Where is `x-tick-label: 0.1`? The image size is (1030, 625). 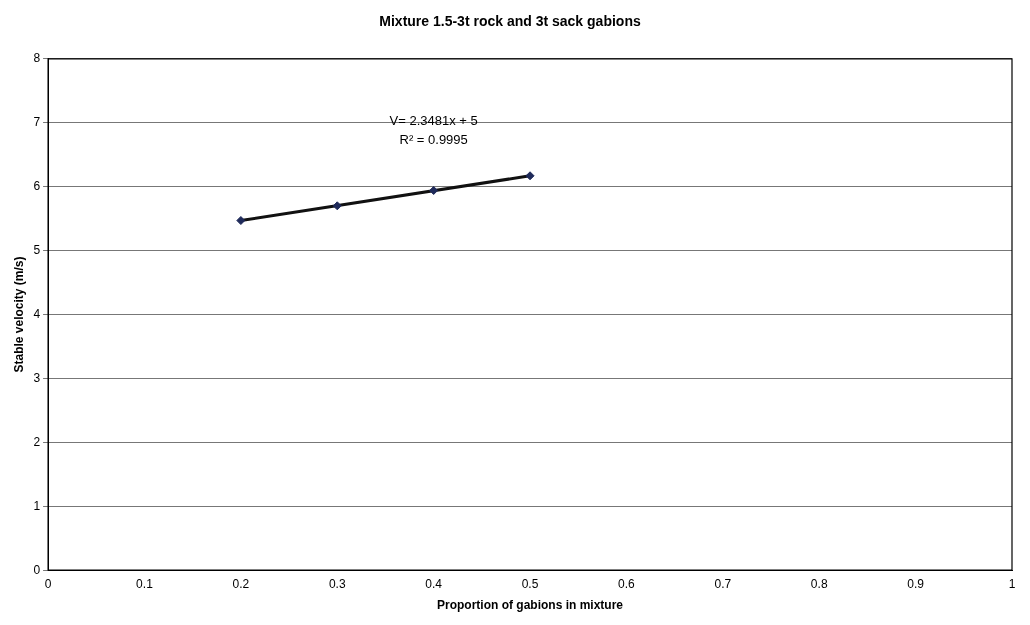
x-tick-label: 0.1 is located at coordinates (145, 583).